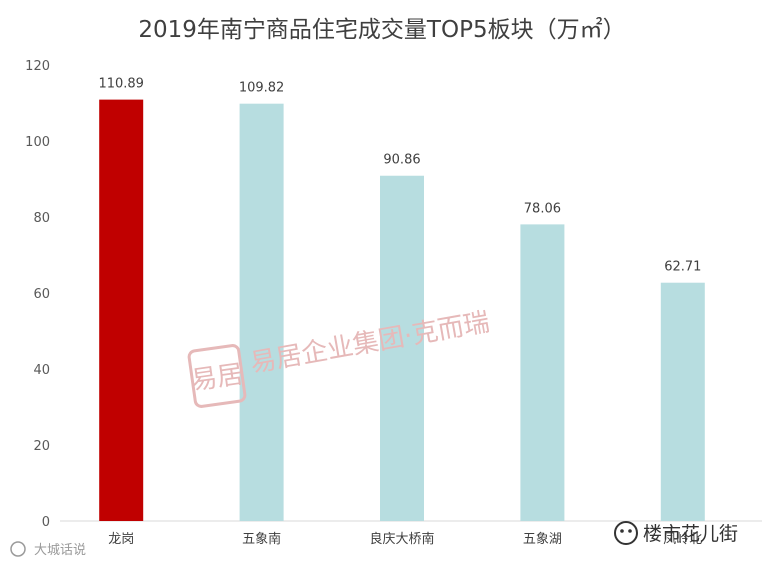 The image size is (764, 566). I want to click on bottom-left-watermark: 大城话说, so click(48, 549).